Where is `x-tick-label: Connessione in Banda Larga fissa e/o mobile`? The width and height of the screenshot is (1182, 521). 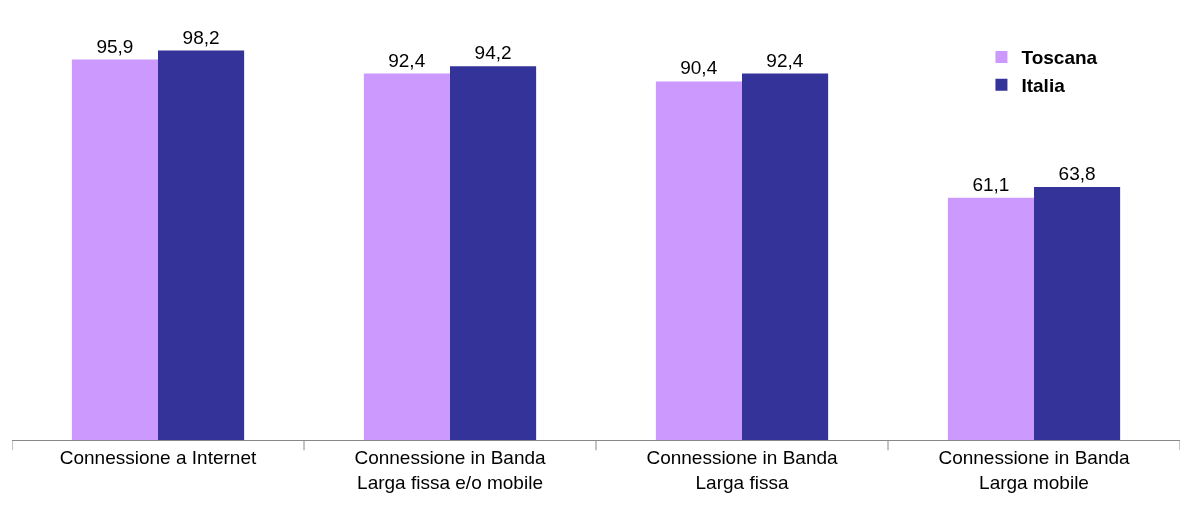
x-tick-label: Connessione in Banda Larga fissa e/o mobile is located at coordinates (450, 469).